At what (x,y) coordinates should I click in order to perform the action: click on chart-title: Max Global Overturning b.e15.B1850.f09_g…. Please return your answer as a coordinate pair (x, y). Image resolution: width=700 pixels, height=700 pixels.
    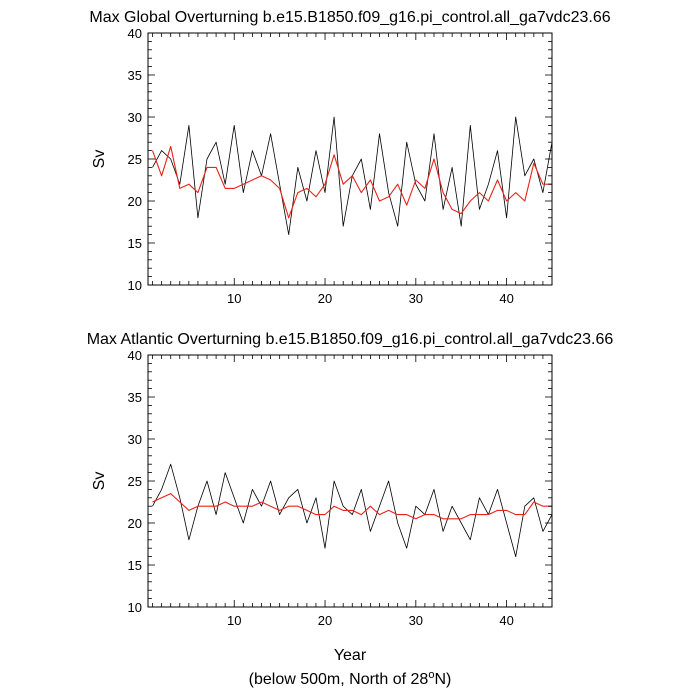
    Looking at the image, I should click on (349, 17).